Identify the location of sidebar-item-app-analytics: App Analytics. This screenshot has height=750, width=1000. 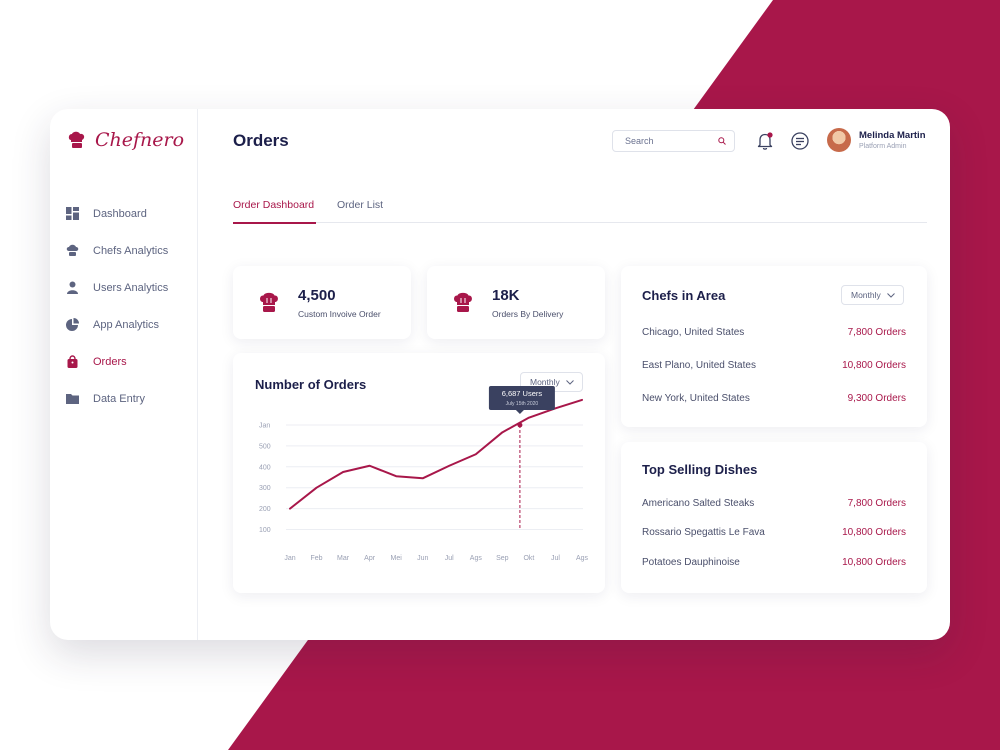
(117, 324).